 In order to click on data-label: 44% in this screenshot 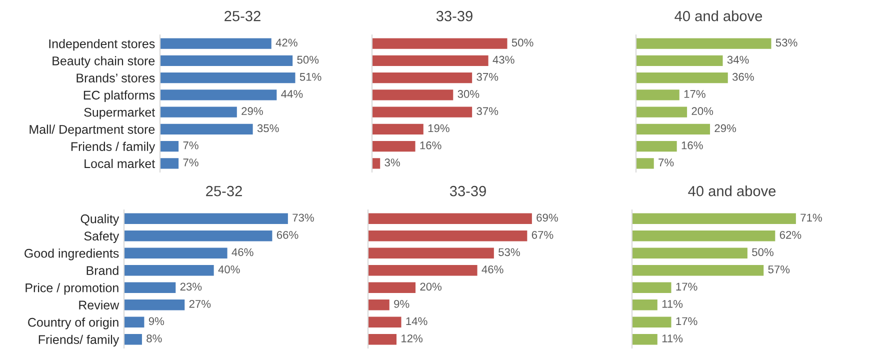, I will do `click(292, 94)`.